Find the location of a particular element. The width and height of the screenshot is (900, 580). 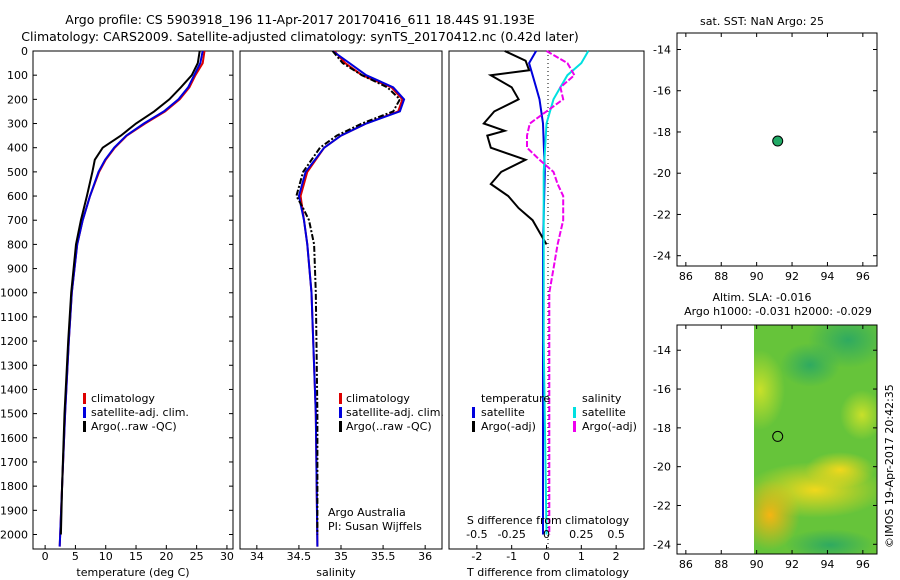

sla-high-patch is located at coordinates (840, 470).